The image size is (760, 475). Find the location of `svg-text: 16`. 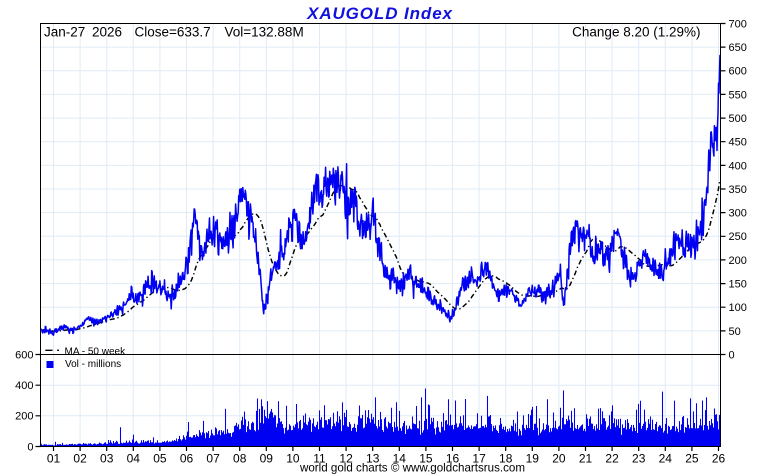

svg-text: 16 is located at coordinates (453, 459).